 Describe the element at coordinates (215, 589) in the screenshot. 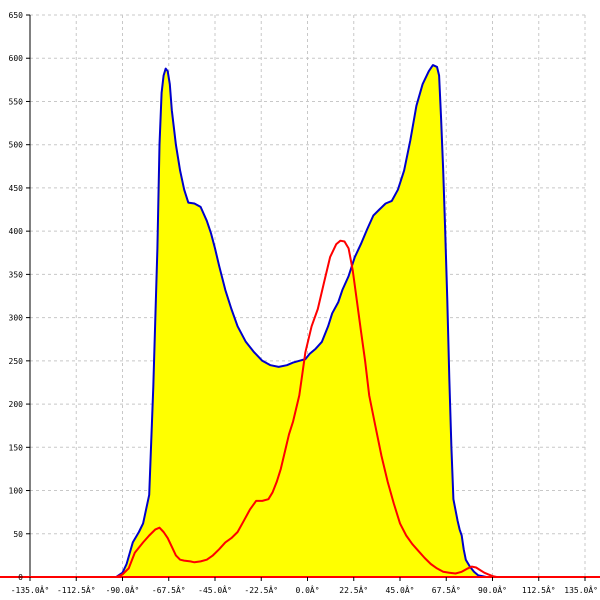

I see `x-tick-label: -45.0Â°` at that location.